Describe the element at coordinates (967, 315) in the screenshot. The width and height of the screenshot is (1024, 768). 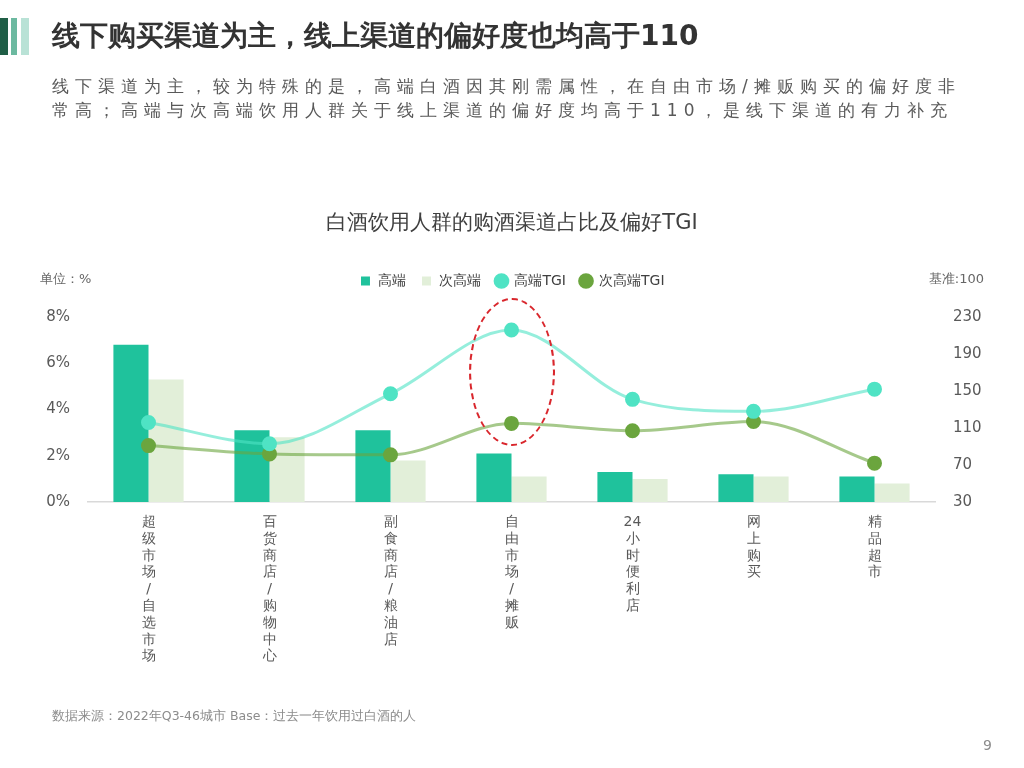
I see `y2-tick-label: 230` at that location.